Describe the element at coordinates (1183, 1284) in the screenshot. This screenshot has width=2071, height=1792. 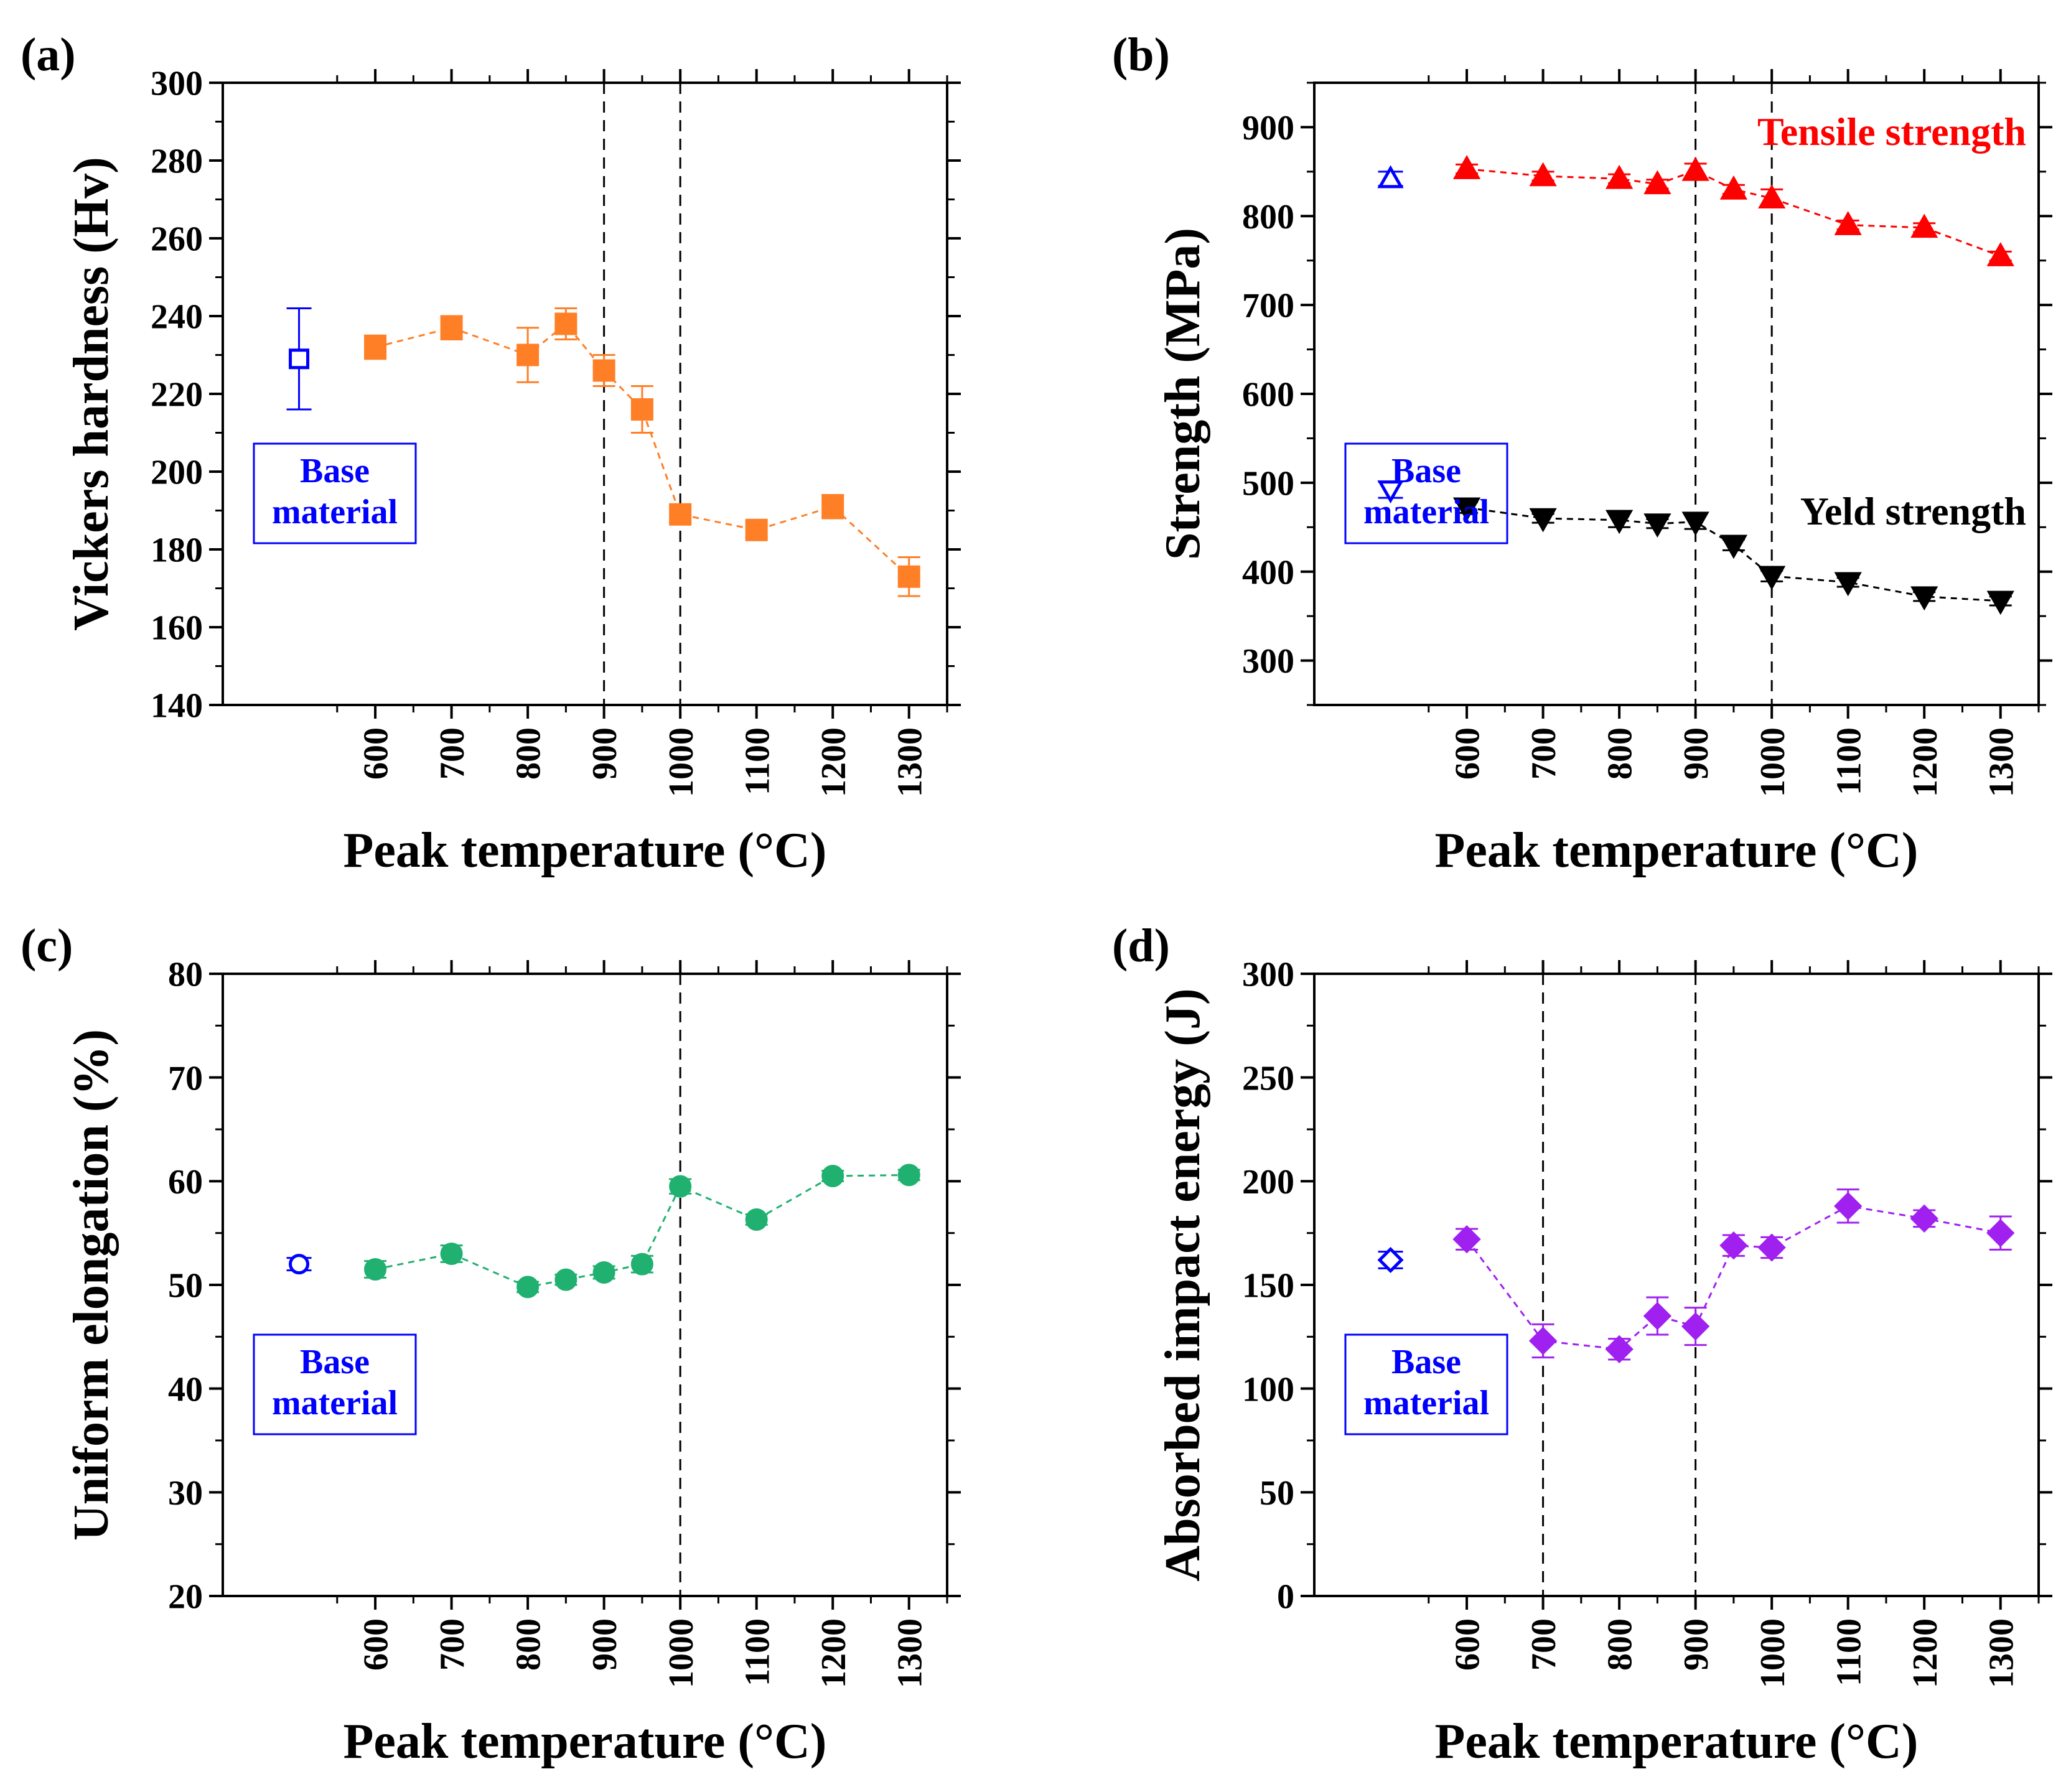
I see `y-axis-label: Absorbed impact energy (J)` at that location.